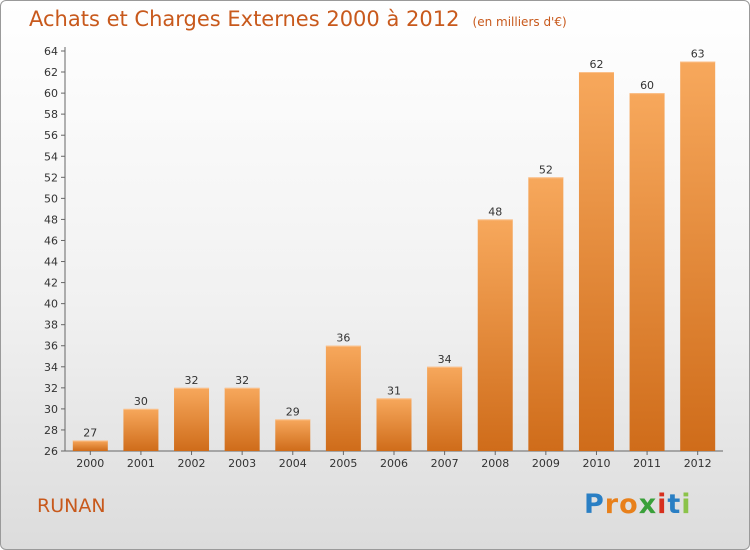  Describe the element at coordinates (141, 463) in the screenshot. I see `x-tick-label: 2001` at that location.